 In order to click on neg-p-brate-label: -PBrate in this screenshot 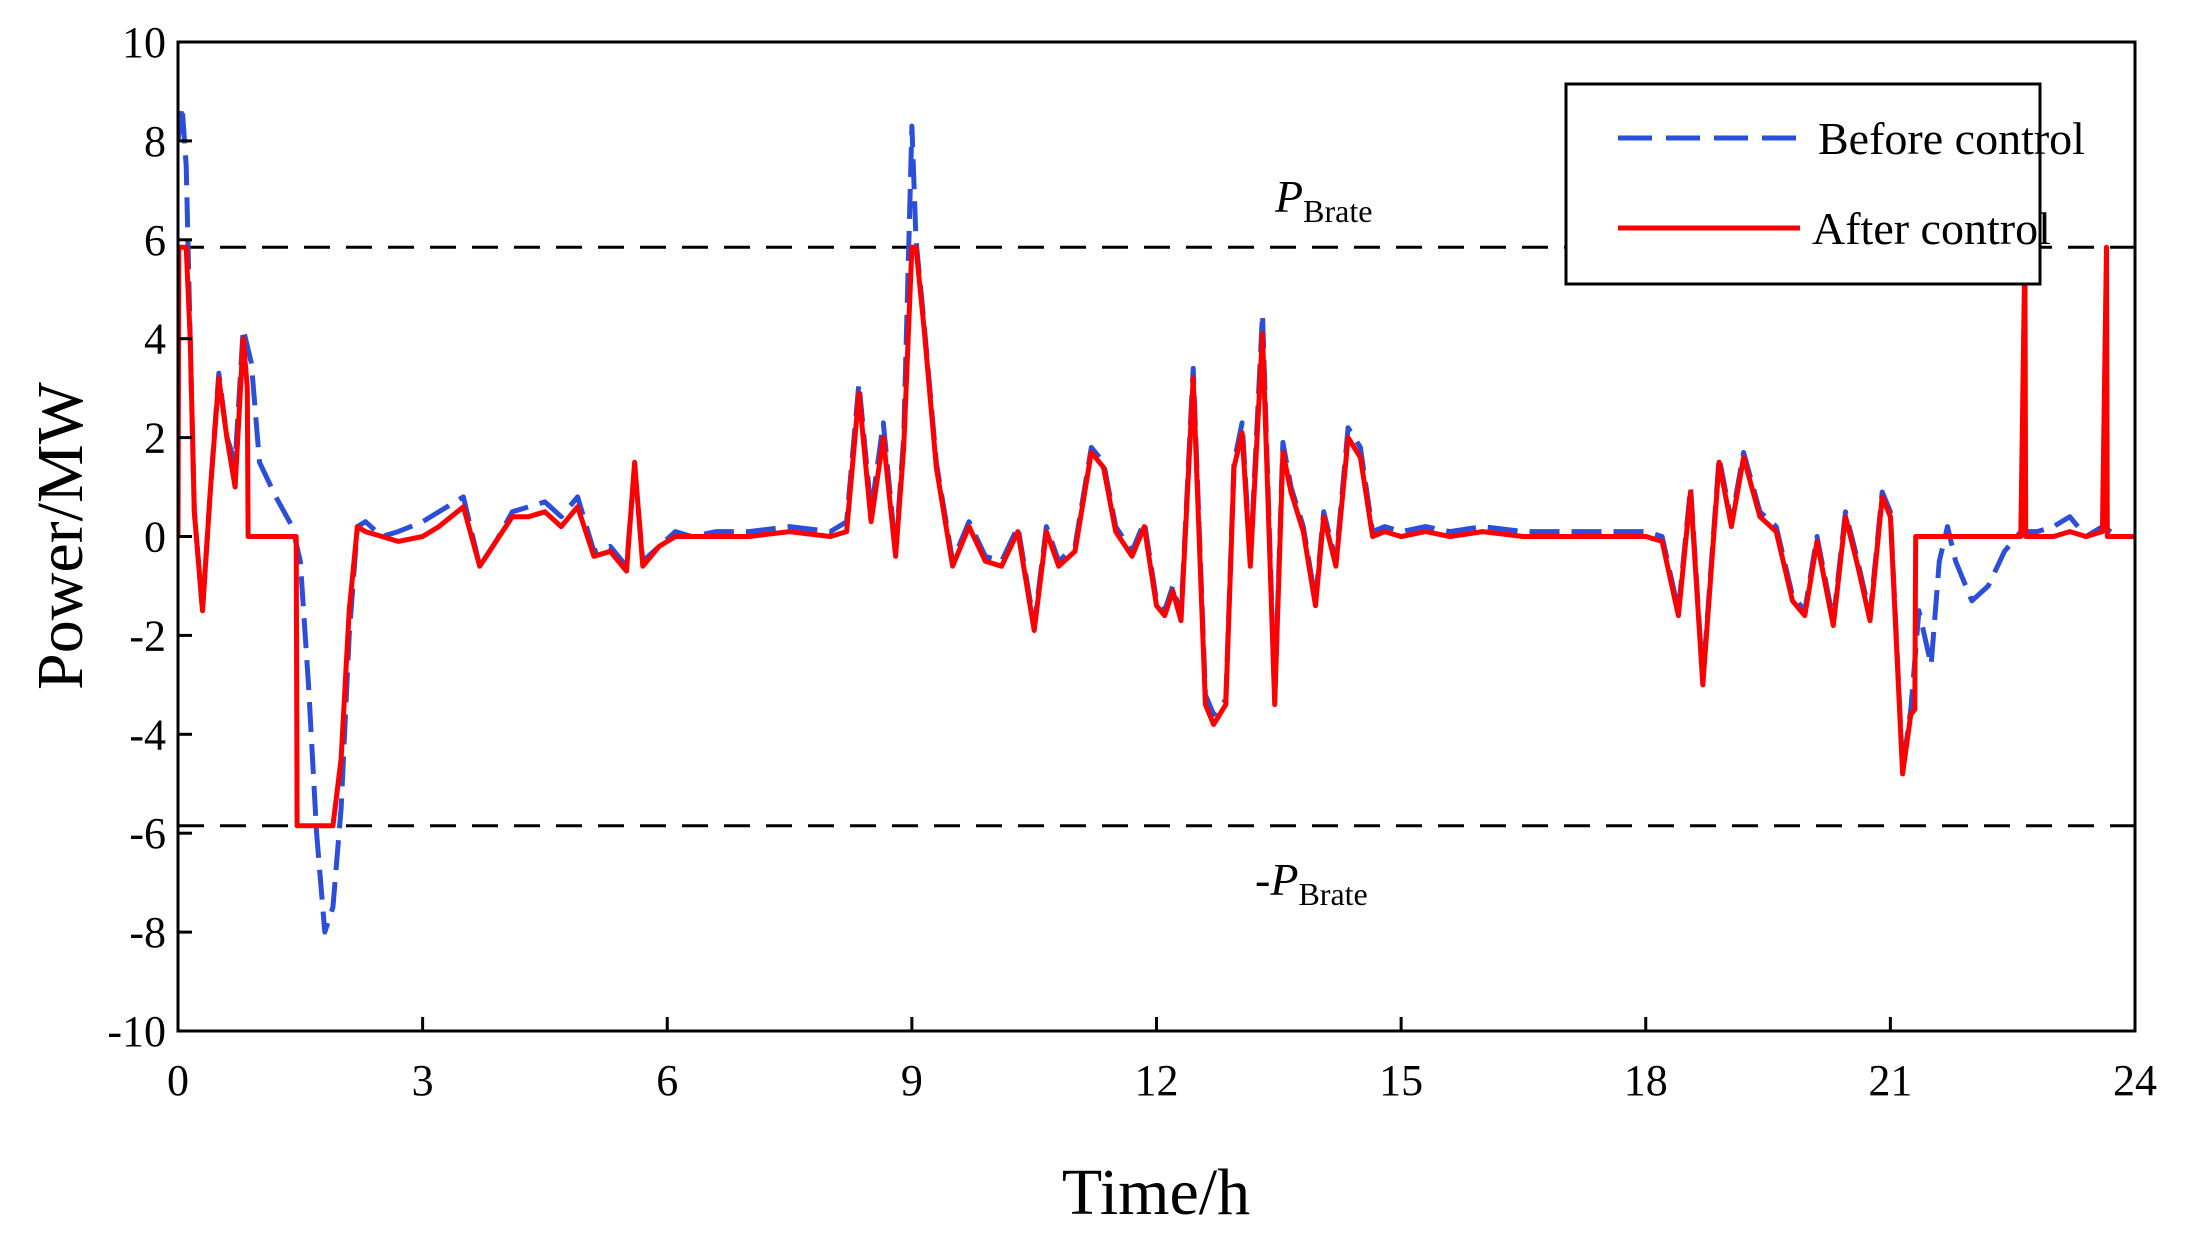, I will do `click(1311, 883)`.